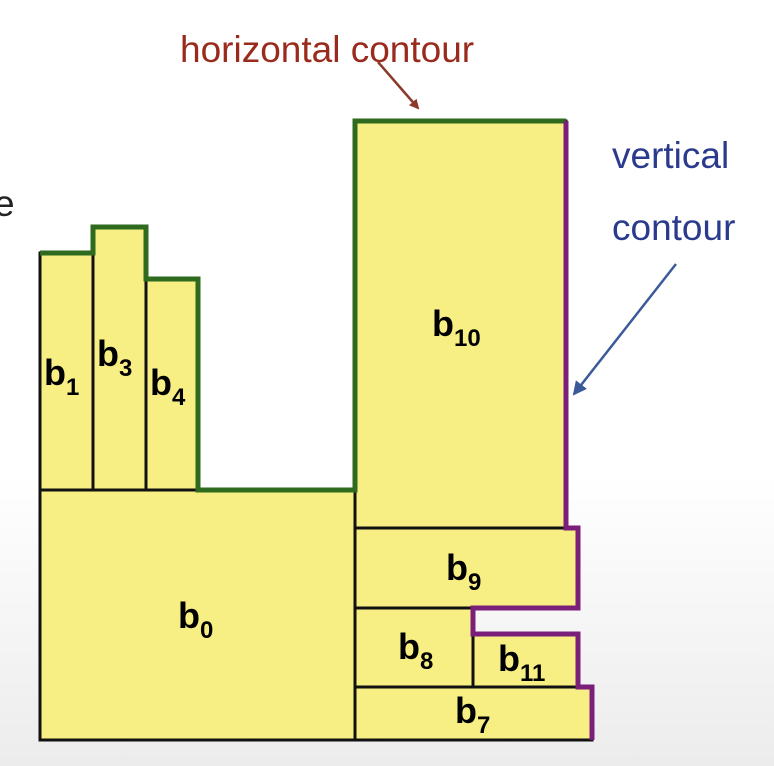 This screenshot has width=774, height=766. I want to click on label-b0: b0, so click(195, 619).